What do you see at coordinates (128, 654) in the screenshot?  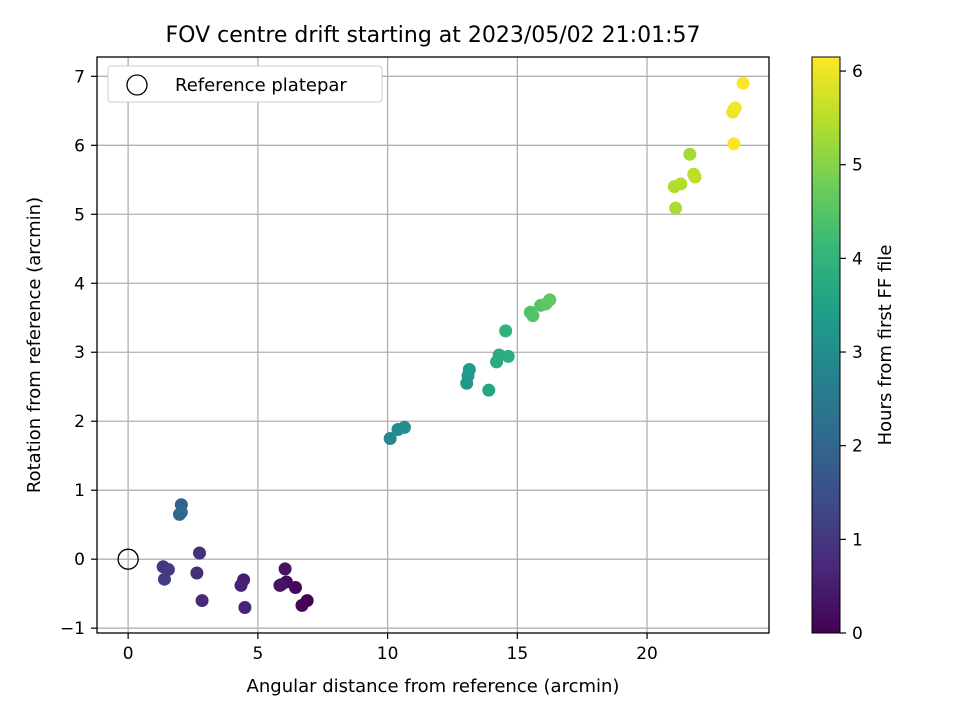 I see `x-tick-label: 0` at bounding box center [128, 654].